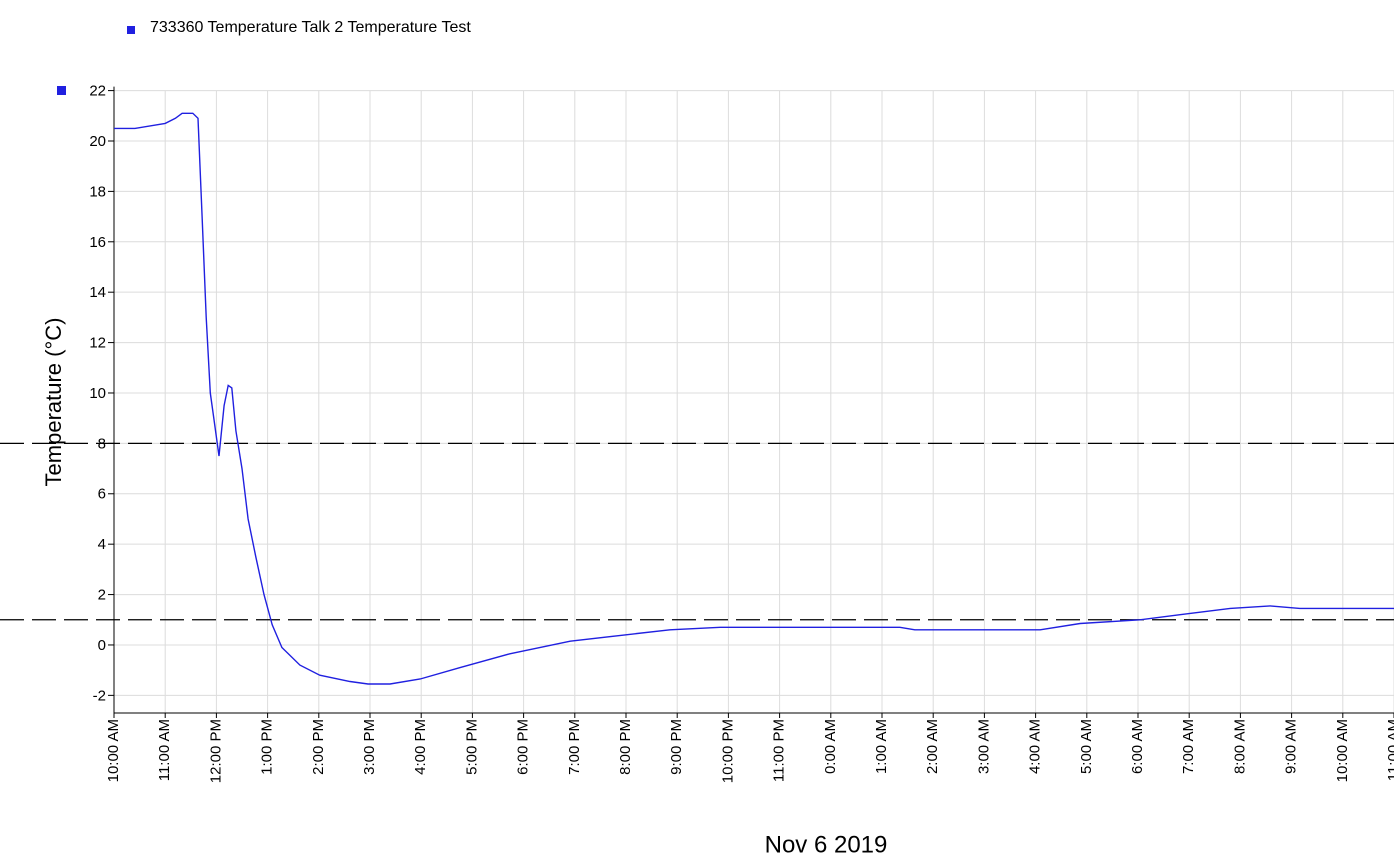 The width and height of the screenshot is (1394, 867). Describe the element at coordinates (61, 90) in the screenshot. I see `series-marker` at that location.